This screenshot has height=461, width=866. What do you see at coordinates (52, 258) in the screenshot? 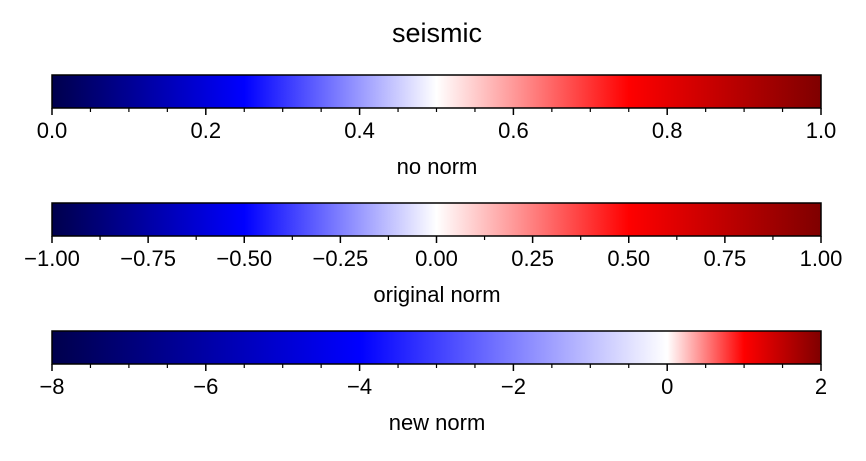
I see `tick-label: −1.00` at bounding box center [52, 258].